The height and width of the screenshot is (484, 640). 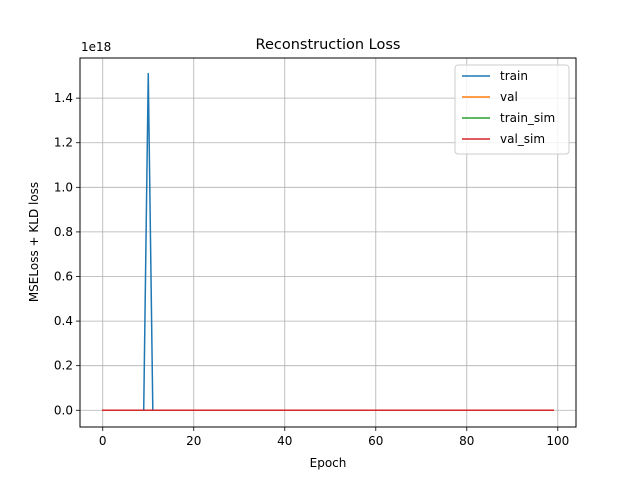 I want to click on y-tick-label: 0.4, so click(x=63, y=321).